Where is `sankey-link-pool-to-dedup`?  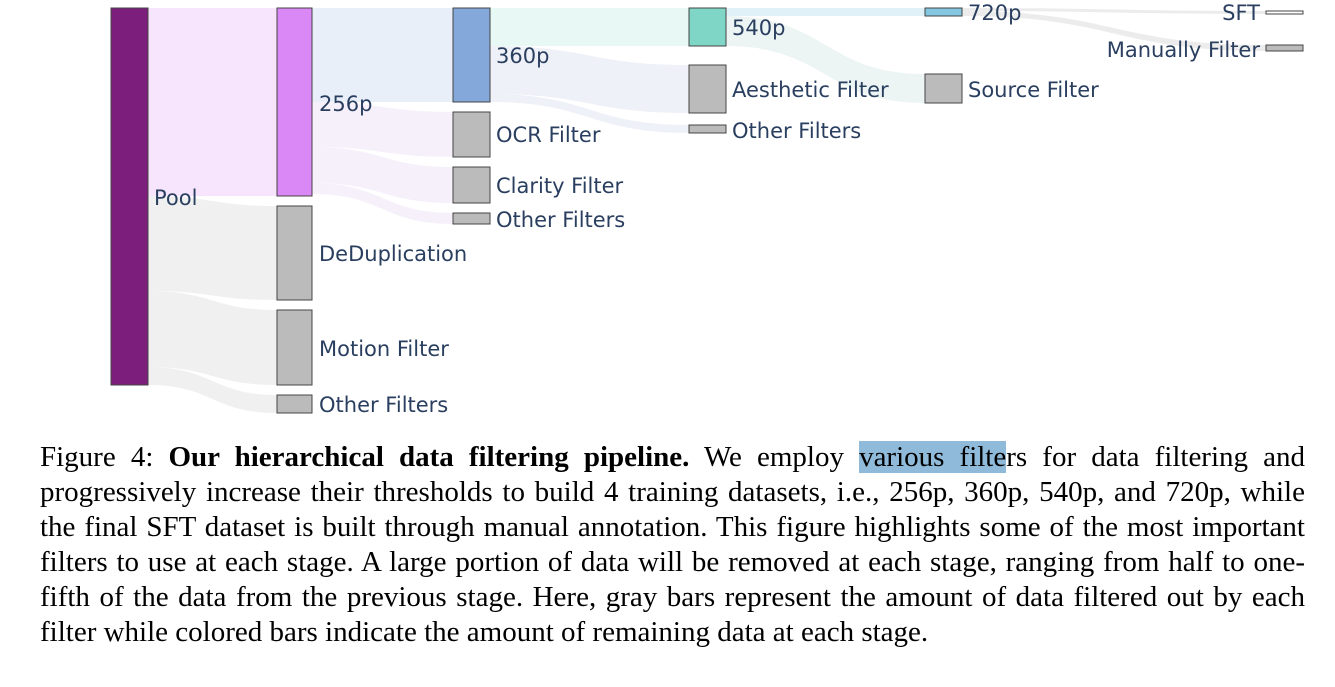
sankey-link-pool-to-dedup is located at coordinates (212, 248).